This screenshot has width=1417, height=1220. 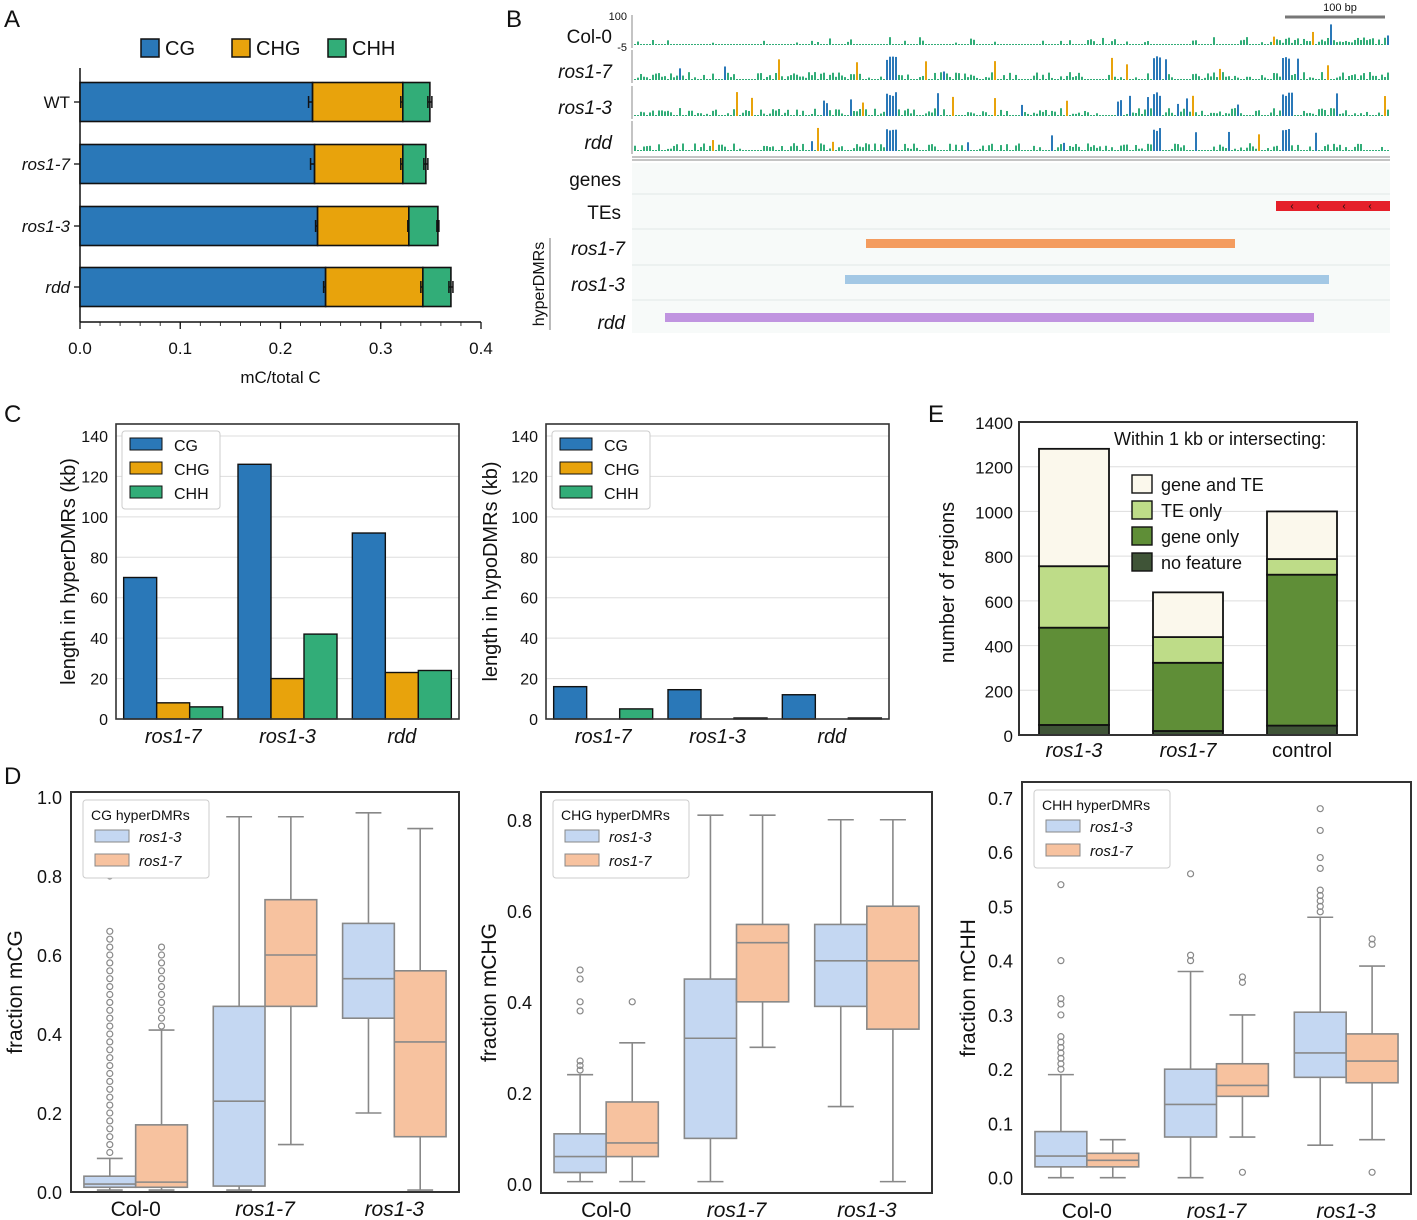 What do you see at coordinates (99, 680) in the screenshot?
I see `y-tick-label: 20` at bounding box center [99, 680].